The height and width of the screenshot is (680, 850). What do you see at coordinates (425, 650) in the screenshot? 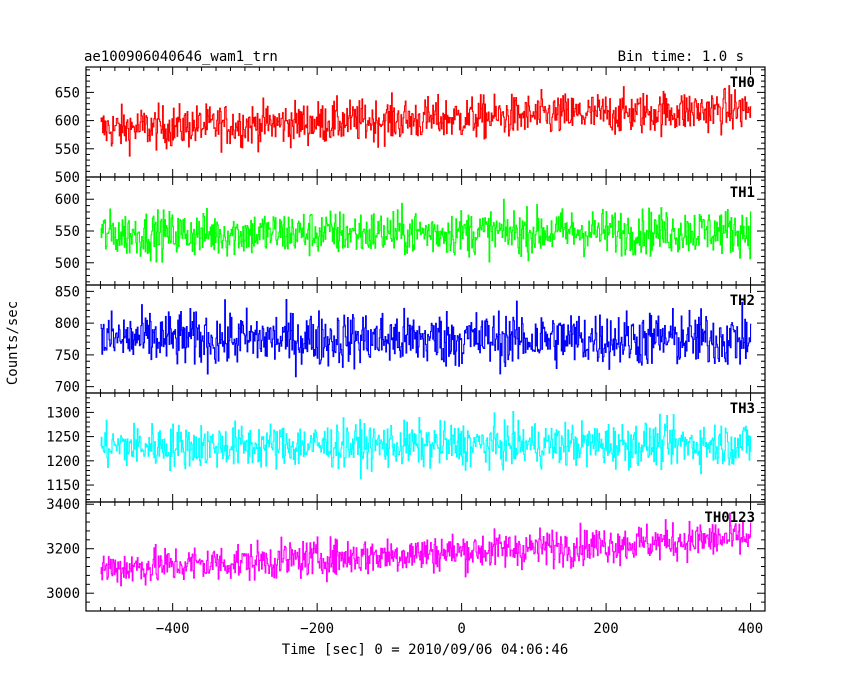
I see `x-axis-title: Time [sec] 0 = 2010/09/06 04:06:46` at bounding box center [425, 650].